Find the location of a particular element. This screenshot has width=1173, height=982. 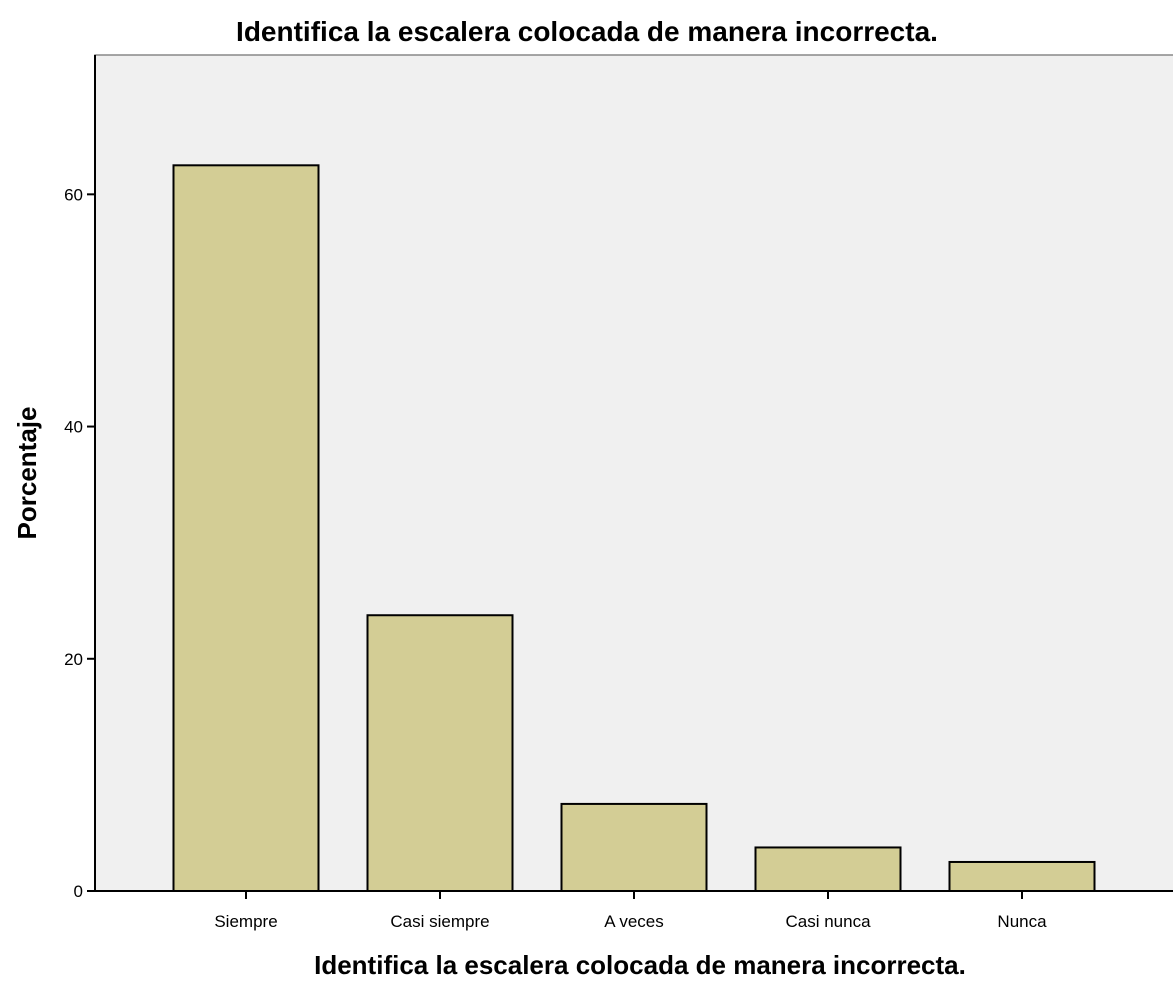

bar-siempre is located at coordinates (246, 528).